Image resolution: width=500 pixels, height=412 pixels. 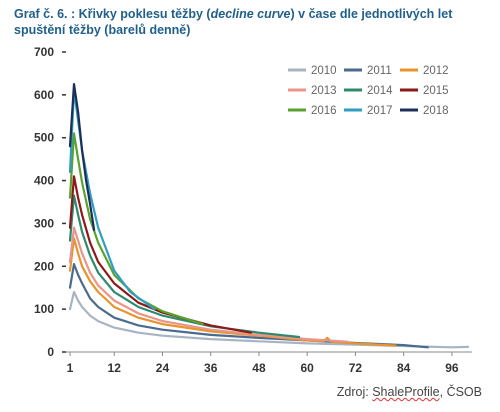 What do you see at coordinates (44, 52) in the screenshot?
I see `y-tick-label: 700` at bounding box center [44, 52].